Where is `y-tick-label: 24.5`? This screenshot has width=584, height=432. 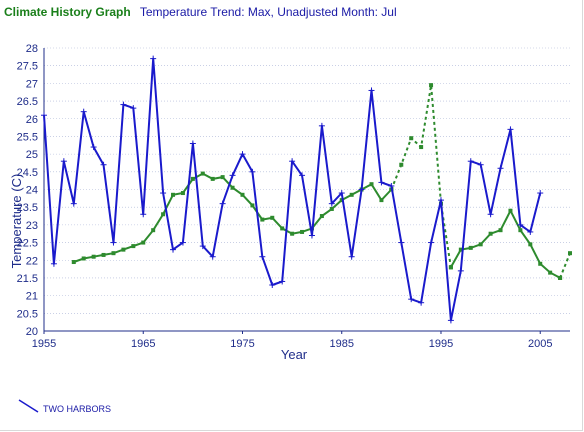
y-tick-label: 24.5 is located at coordinates (27, 173).